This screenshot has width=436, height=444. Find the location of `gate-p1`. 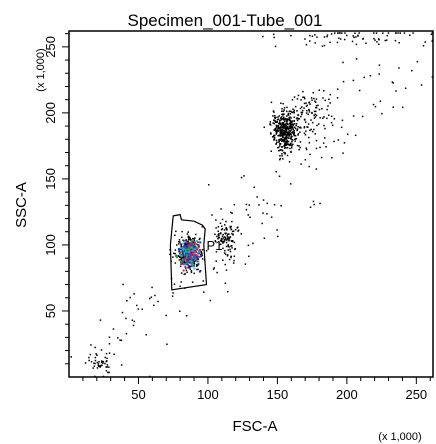

gate-p1 is located at coordinates (188, 252).